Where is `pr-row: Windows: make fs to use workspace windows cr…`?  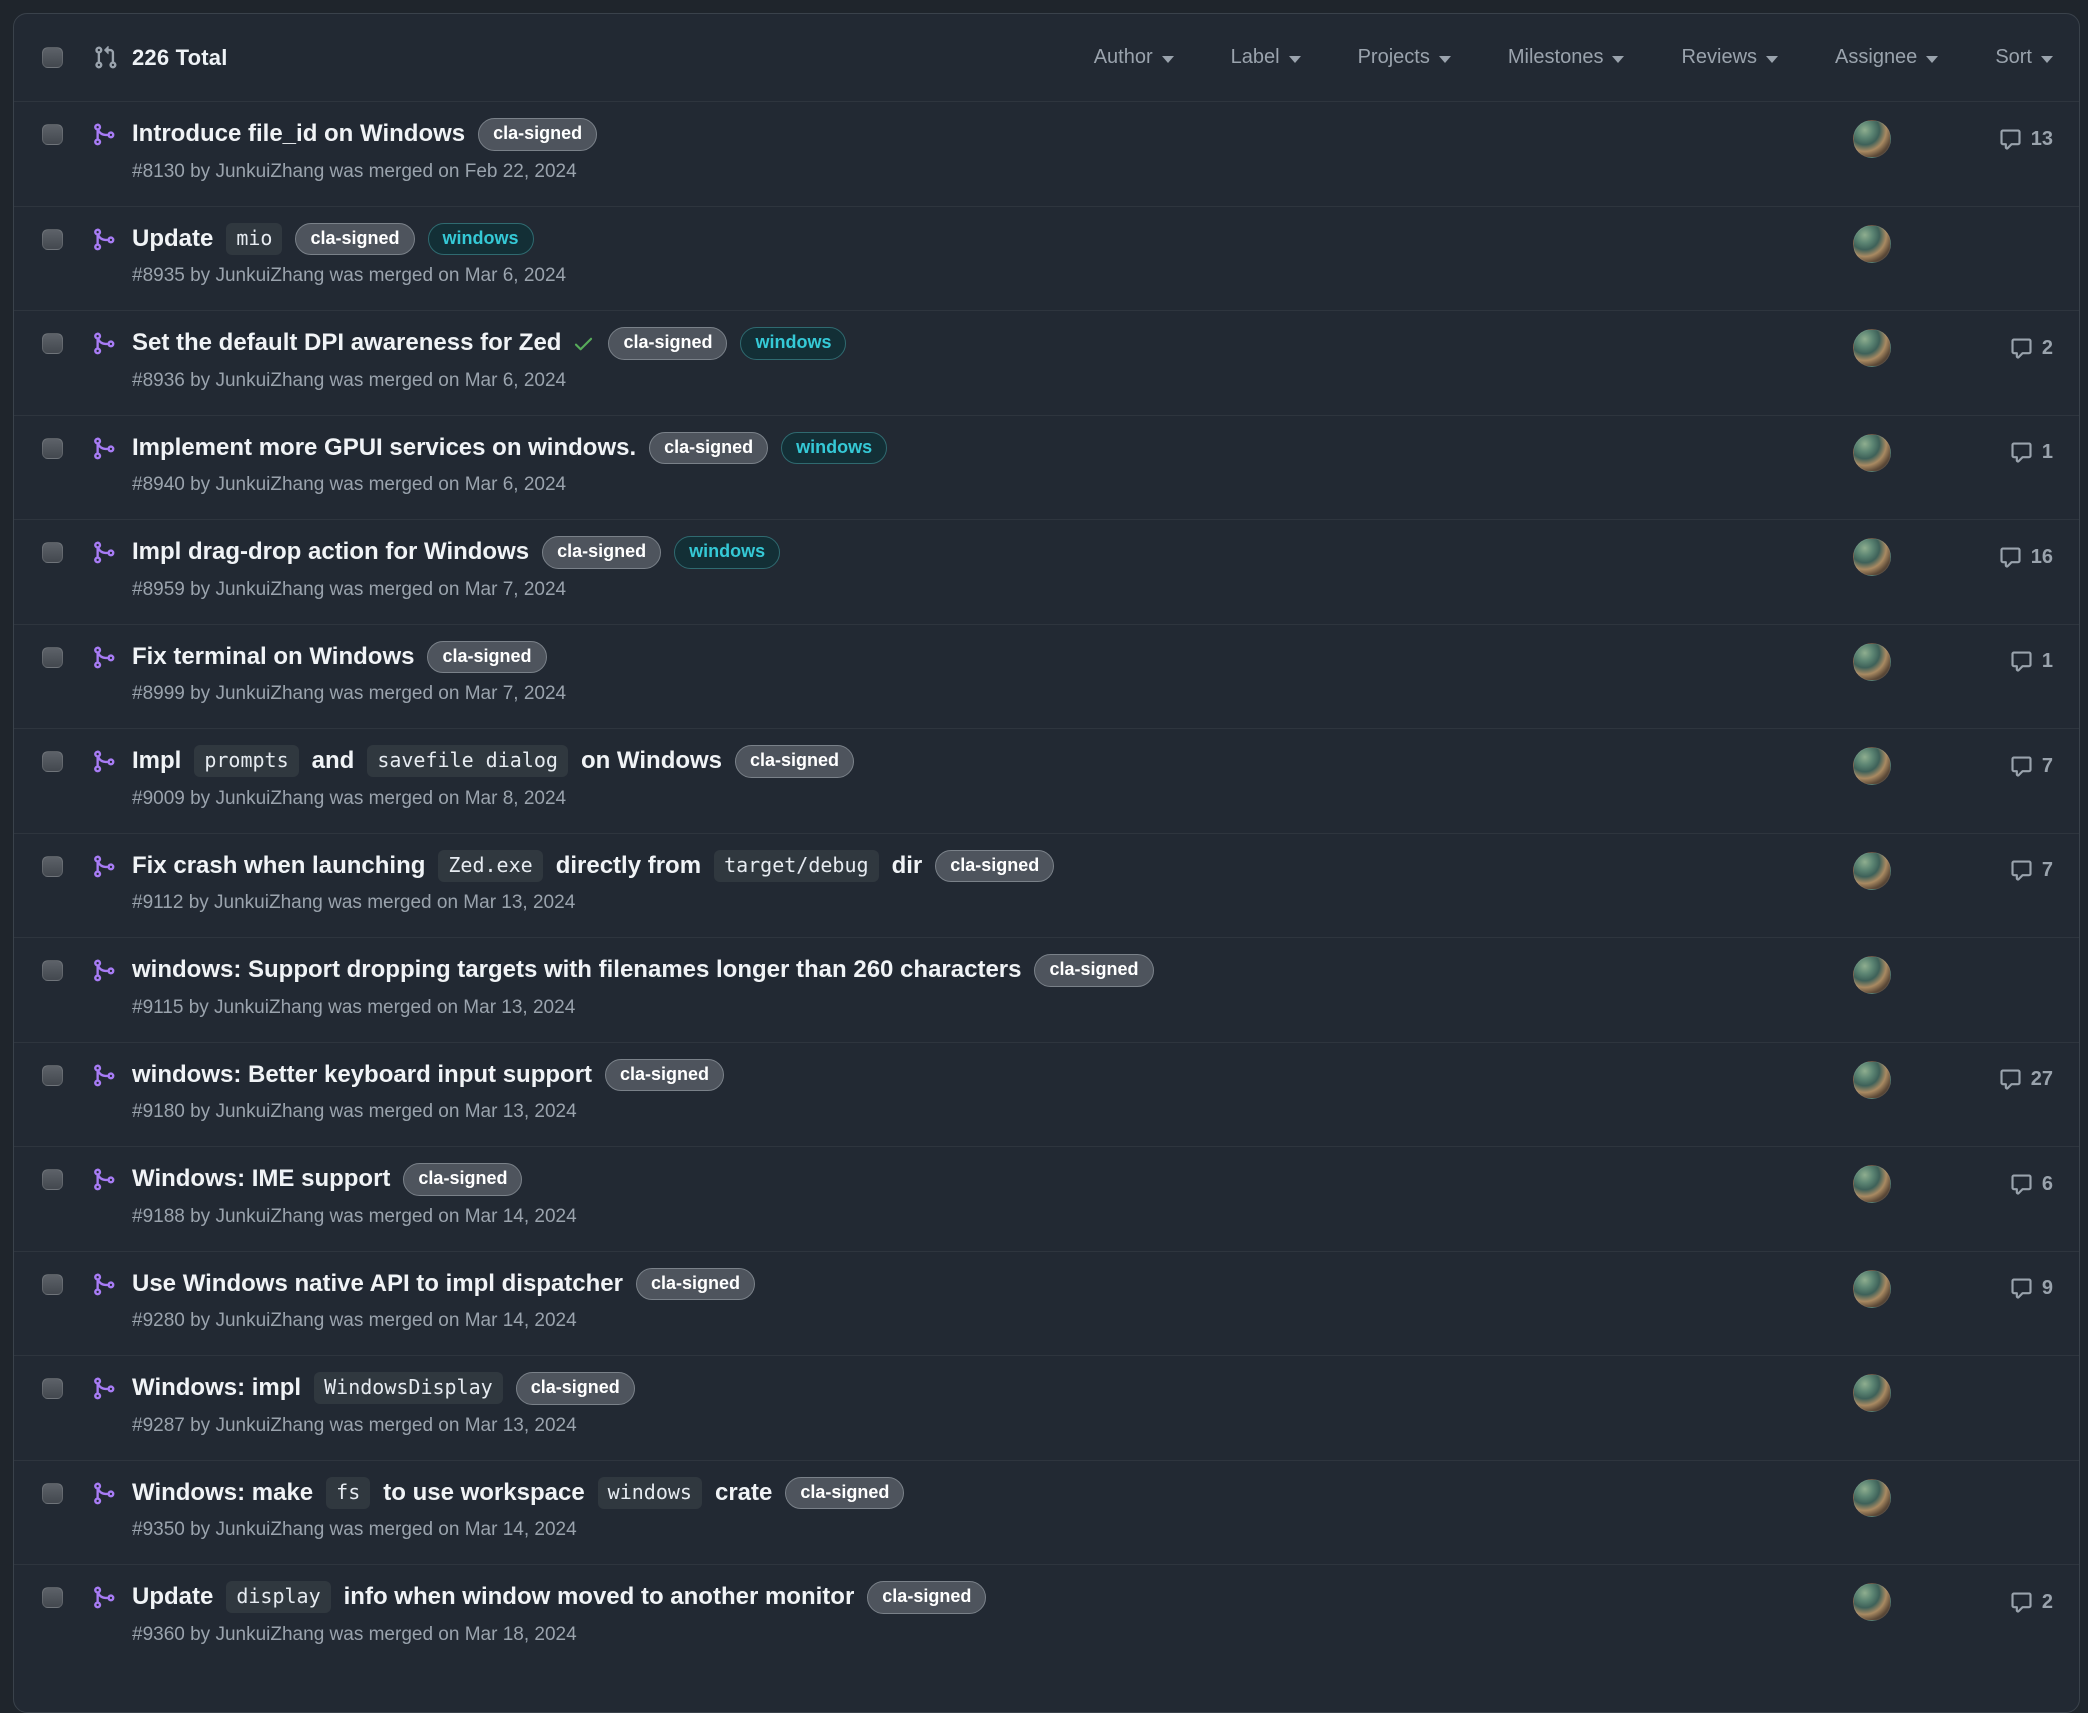 pr-row: Windows: make fs to use workspace windows cr… is located at coordinates (1046, 1512).